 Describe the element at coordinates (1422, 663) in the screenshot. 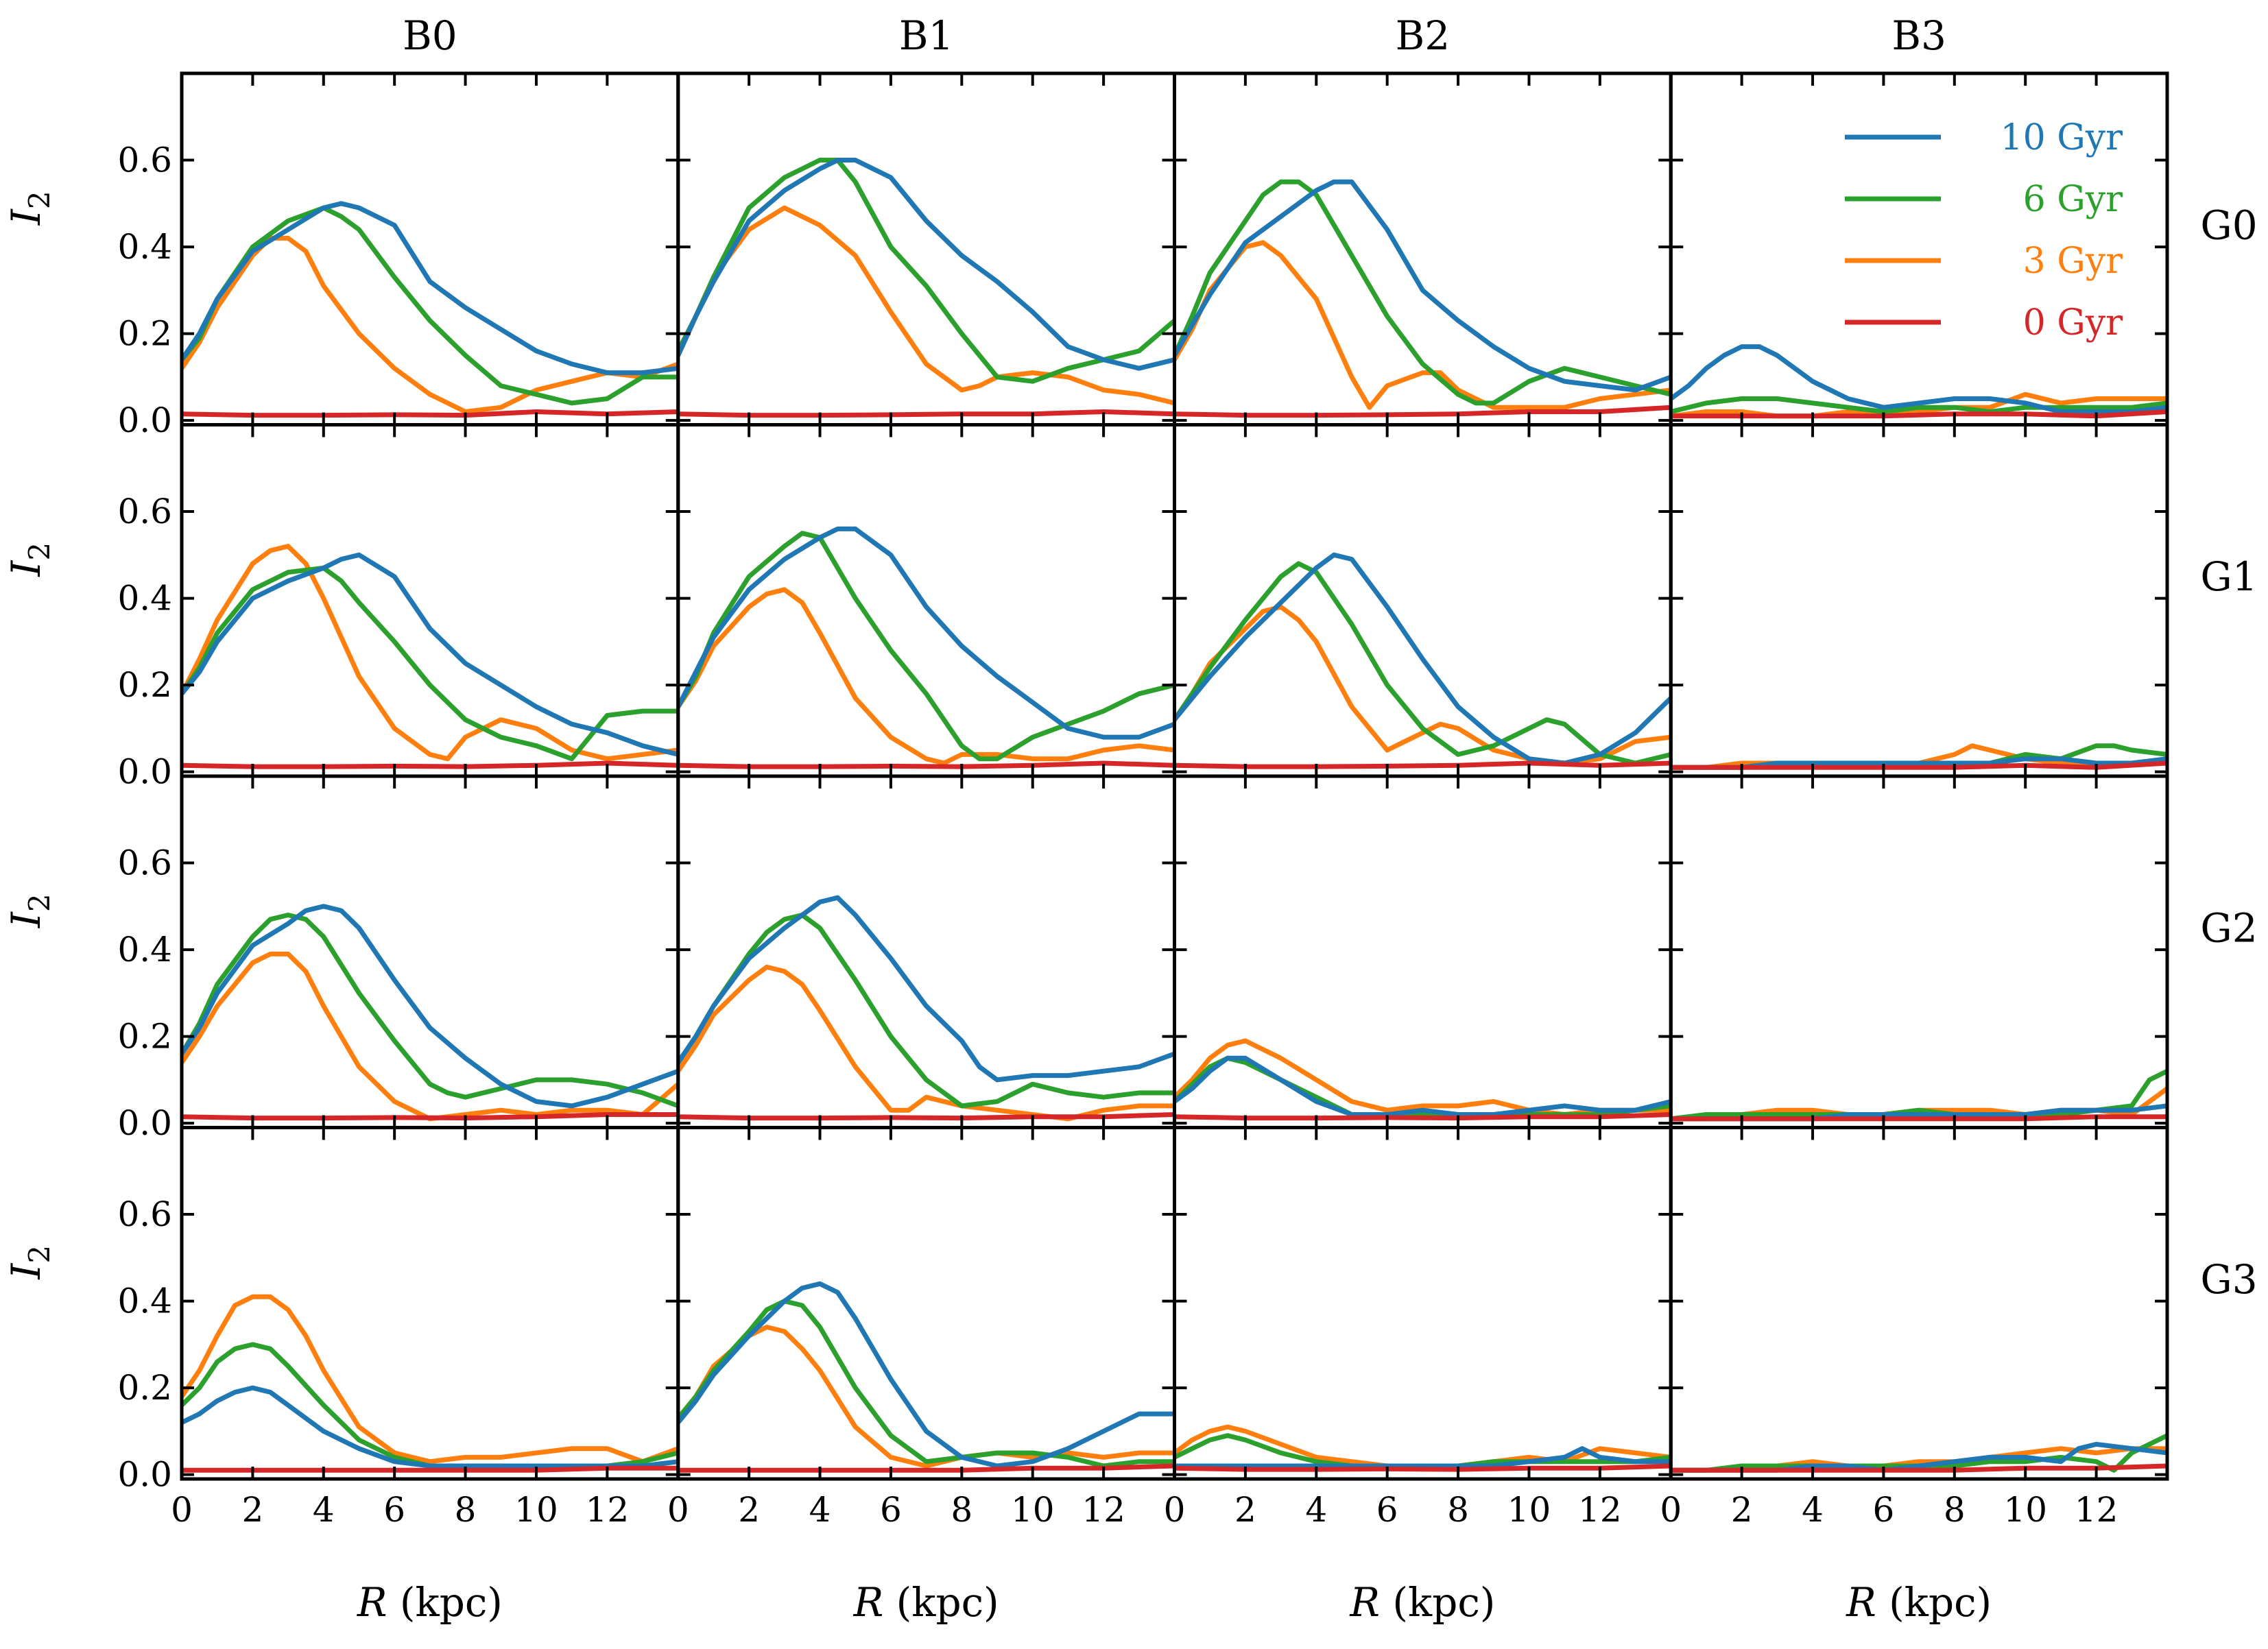

I see `panel-g1-b2-series-6-gyr` at that location.